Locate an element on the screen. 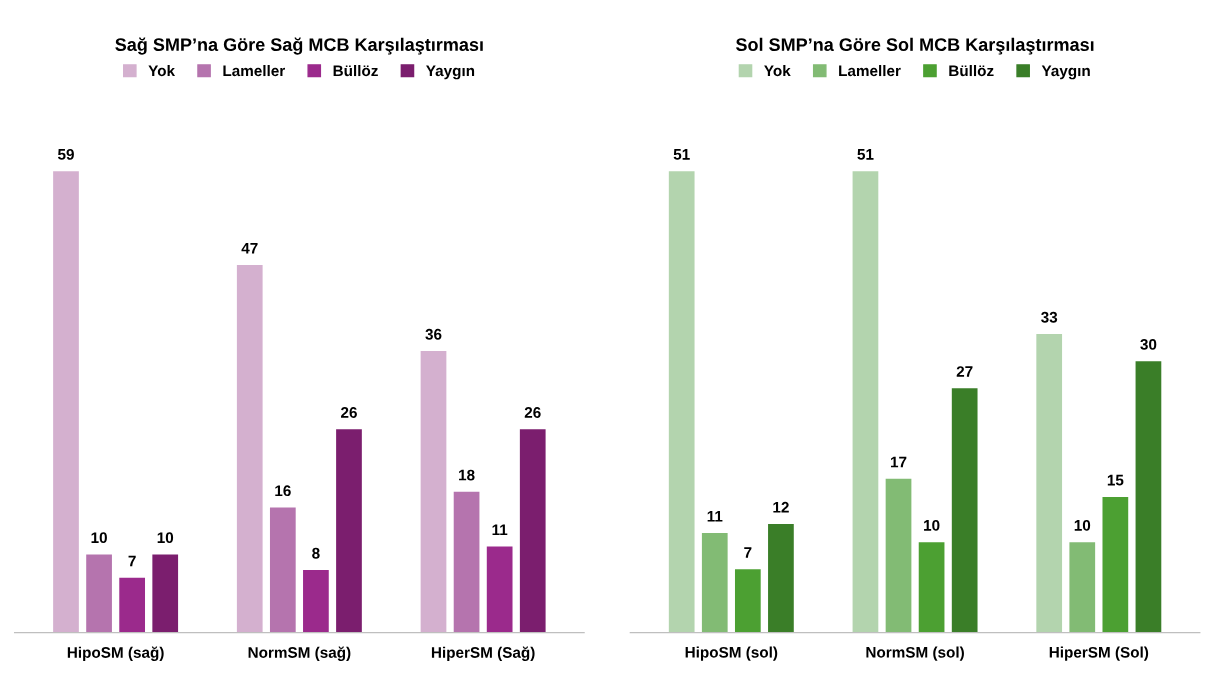 The width and height of the screenshot is (1212, 673). data-label: 27 is located at coordinates (964, 371).